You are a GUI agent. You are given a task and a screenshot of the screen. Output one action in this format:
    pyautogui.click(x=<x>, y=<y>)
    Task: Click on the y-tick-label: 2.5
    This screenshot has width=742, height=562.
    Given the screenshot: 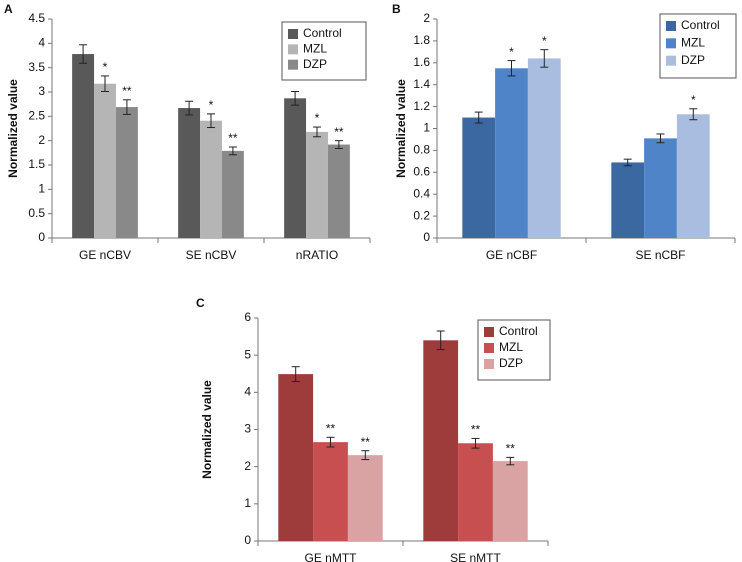 What is the action you would take?
    pyautogui.click(x=36, y=116)
    